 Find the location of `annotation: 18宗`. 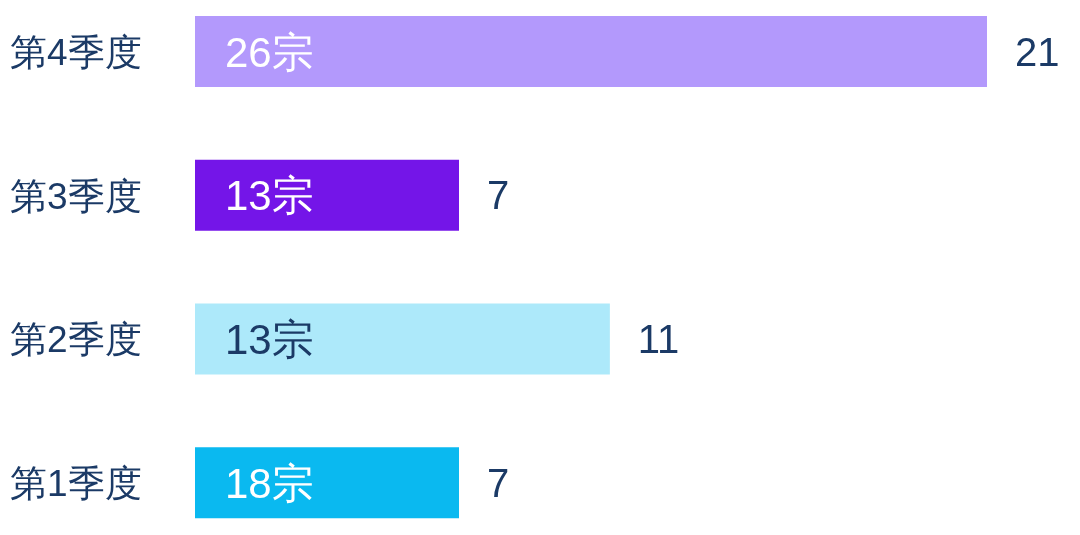

annotation: 18宗 is located at coordinates (269, 483).